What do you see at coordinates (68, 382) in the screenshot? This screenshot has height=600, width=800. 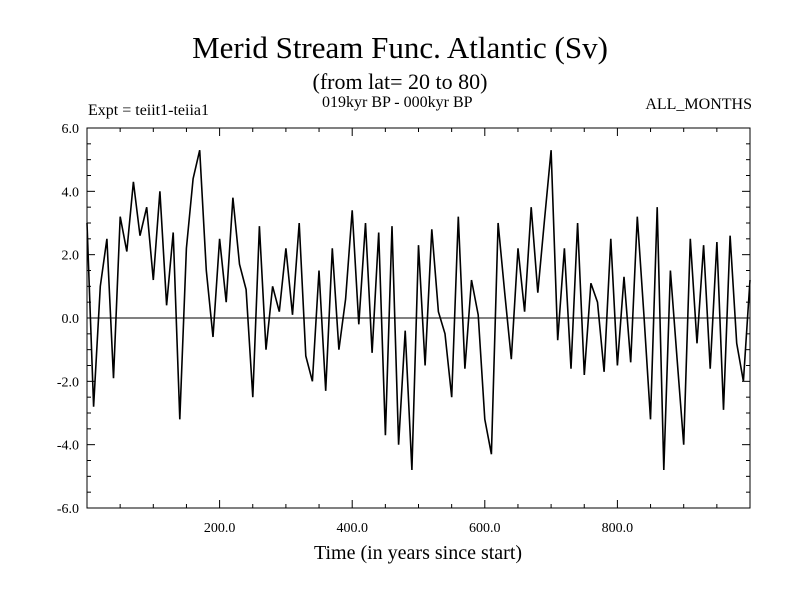 I see `y-tick-label: -2.0` at bounding box center [68, 382].